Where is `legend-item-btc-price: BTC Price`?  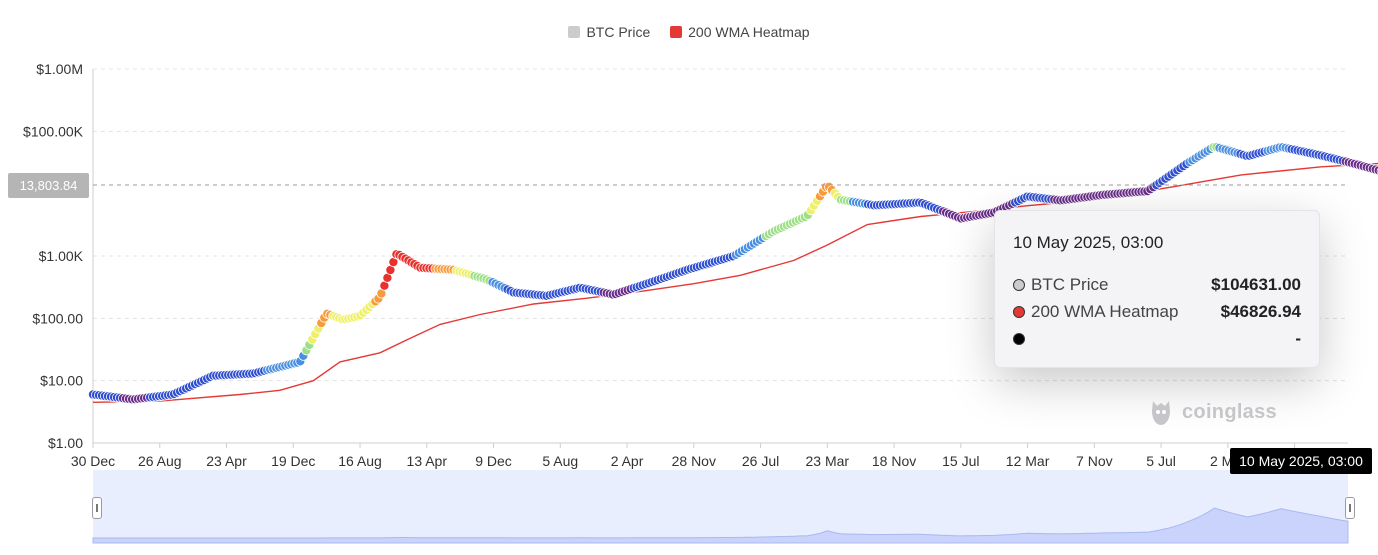 legend-item-btc-price: BTC Price is located at coordinates (609, 32).